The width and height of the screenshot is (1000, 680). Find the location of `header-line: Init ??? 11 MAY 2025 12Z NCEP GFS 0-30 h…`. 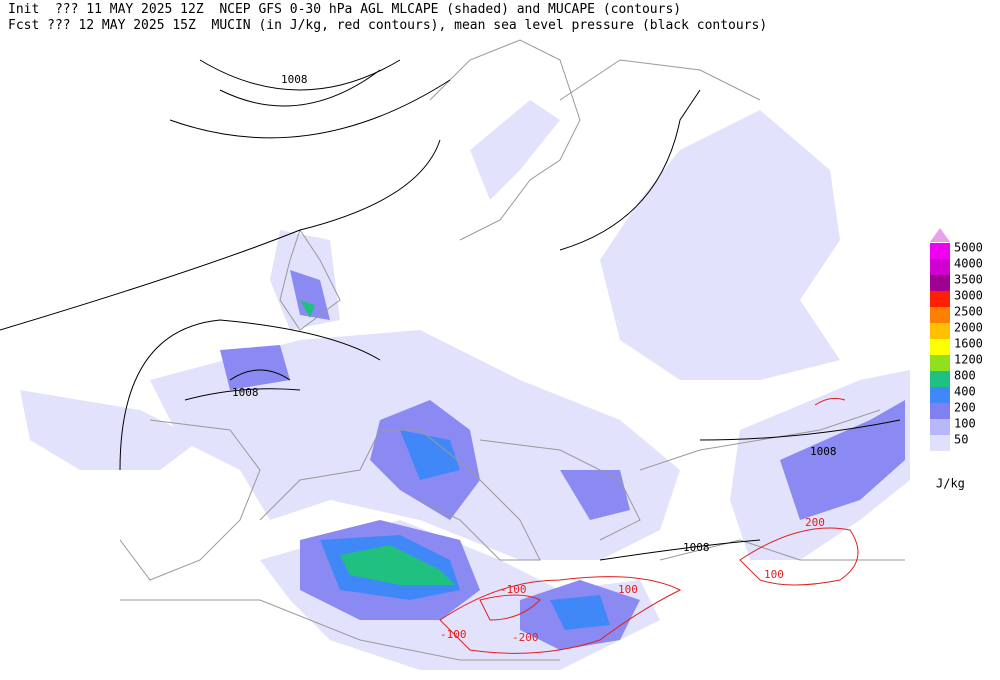

header-line: Init ??? 11 MAY 2025 12Z NCEP GFS 0-30 h… is located at coordinates (345, 9).